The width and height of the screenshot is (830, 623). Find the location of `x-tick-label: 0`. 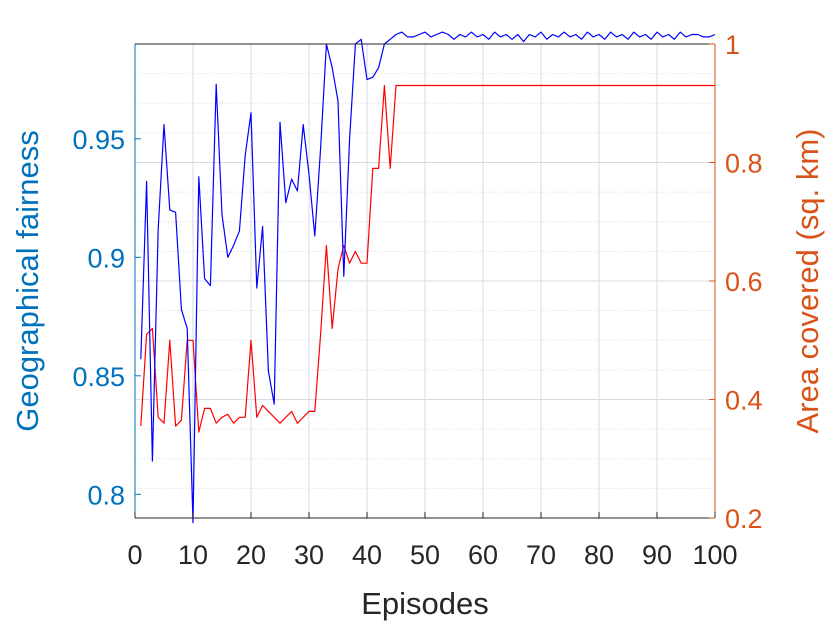

x-tick-label: 0 is located at coordinates (134, 555).